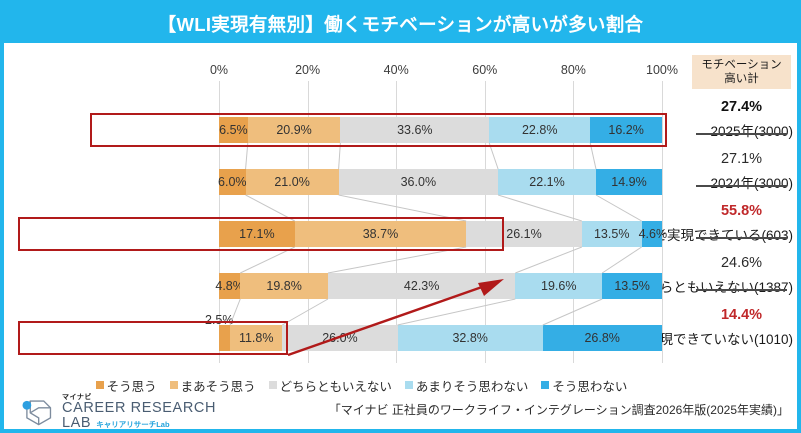  What do you see at coordinates (139, 412) in the screenshot?
I see `logo-wordmark: マイナビ CAREER RESEARCH LAB キャリアリサーチLab` at bounding box center [139, 412].